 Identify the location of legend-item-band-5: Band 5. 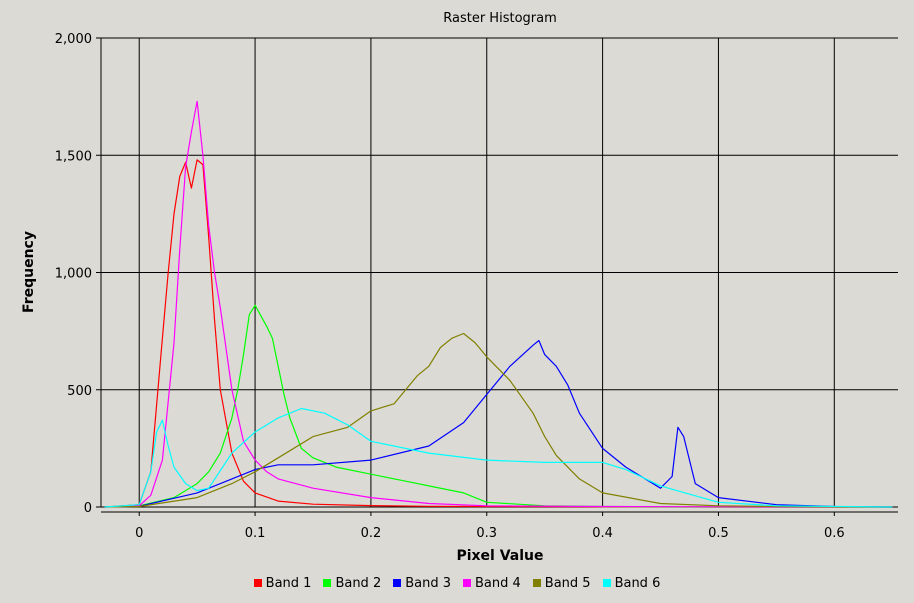
(561, 583).